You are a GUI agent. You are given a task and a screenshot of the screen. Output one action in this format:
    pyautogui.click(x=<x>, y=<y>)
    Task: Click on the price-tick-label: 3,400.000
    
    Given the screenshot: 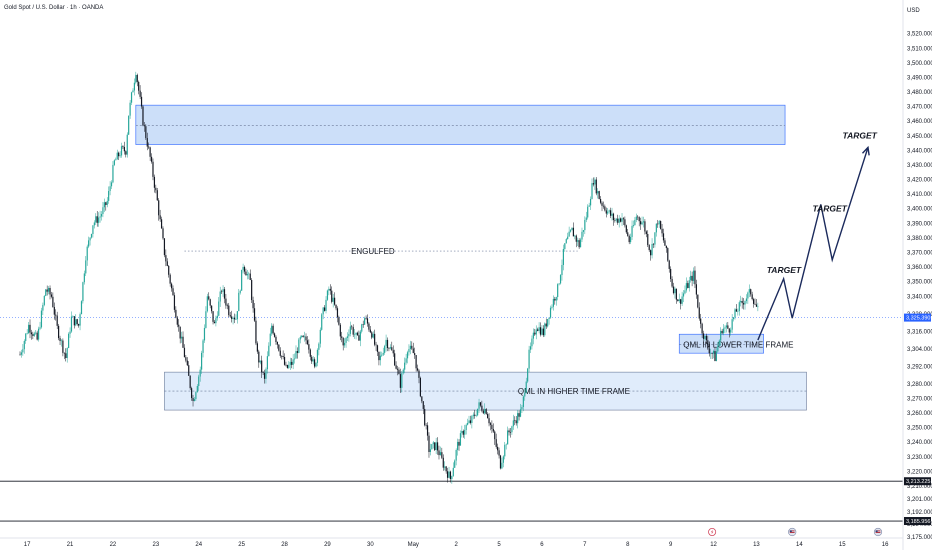 What is the action you would take?
    pyautogui.click(x=919, y=210)
    